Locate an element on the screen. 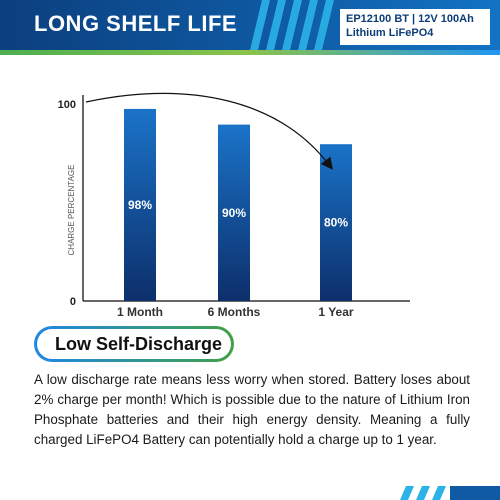  y-tick-bottom: 0 is located at coordinates (73, 302).